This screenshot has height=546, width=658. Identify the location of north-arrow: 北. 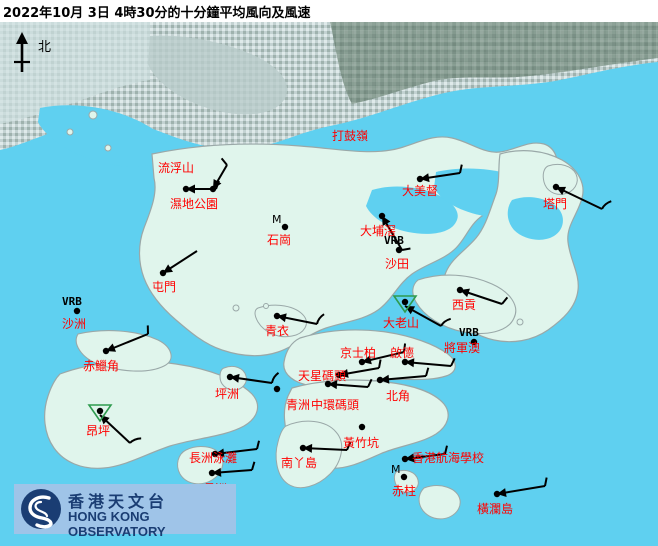
(31, 55).